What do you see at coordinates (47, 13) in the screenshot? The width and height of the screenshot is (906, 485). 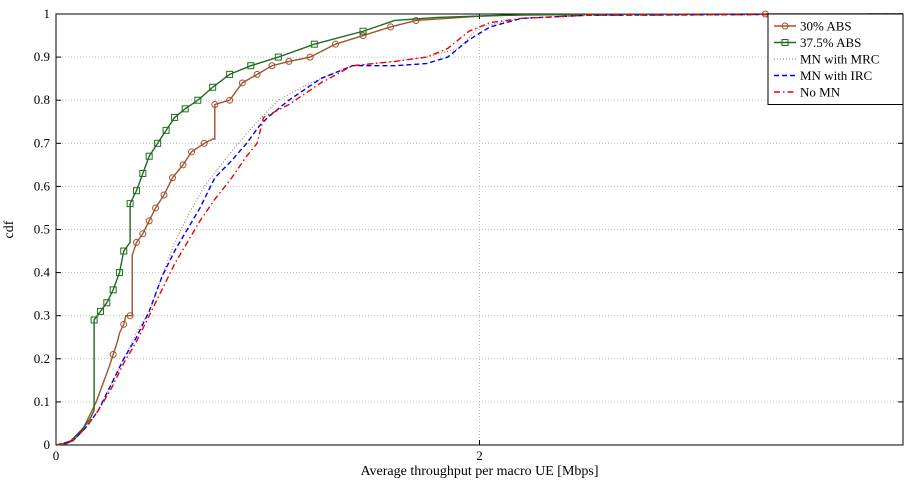 I see `y-tick-label: 1` at bounding box center [47, 13].